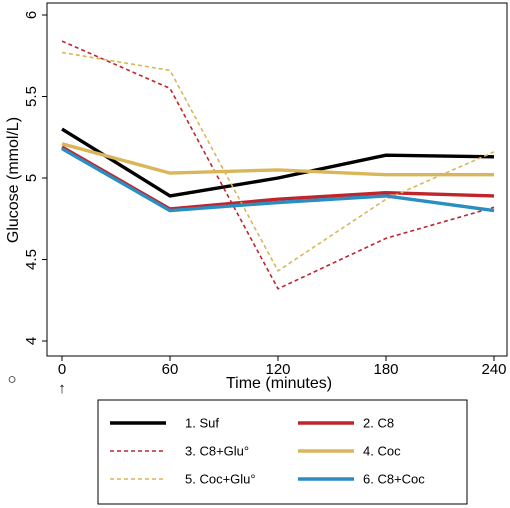  I want to click on x-axis-title: Time (minutes), so click(279, 383).